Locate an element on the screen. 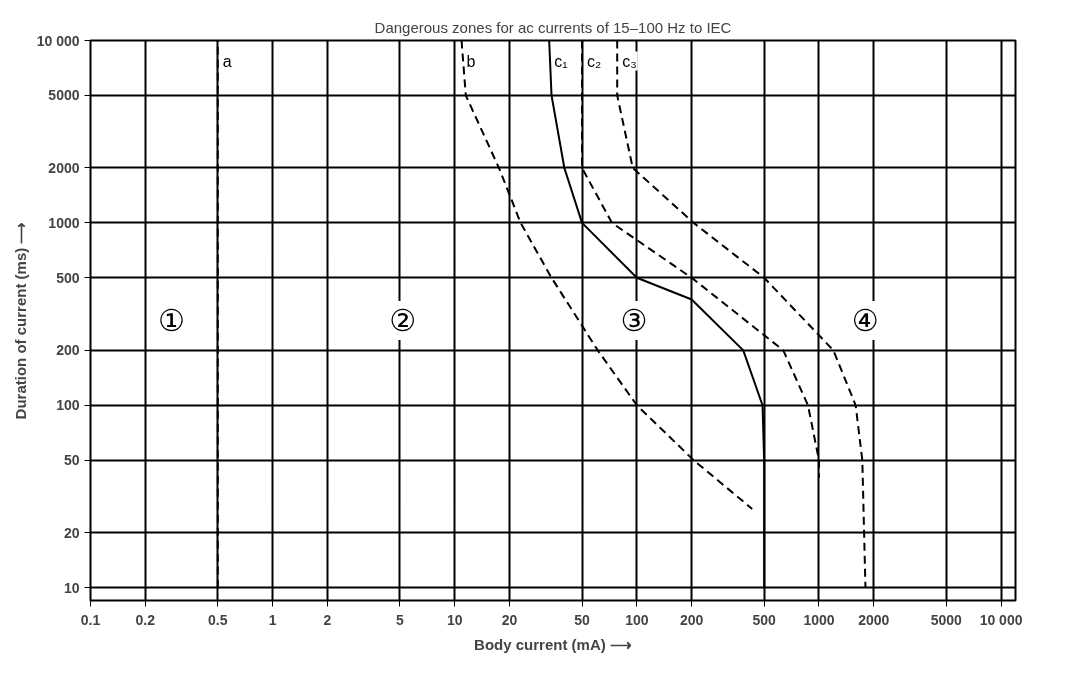 The image size is (1067, 678). x-tick-label: 5000 is located at coordinates (946, 619).